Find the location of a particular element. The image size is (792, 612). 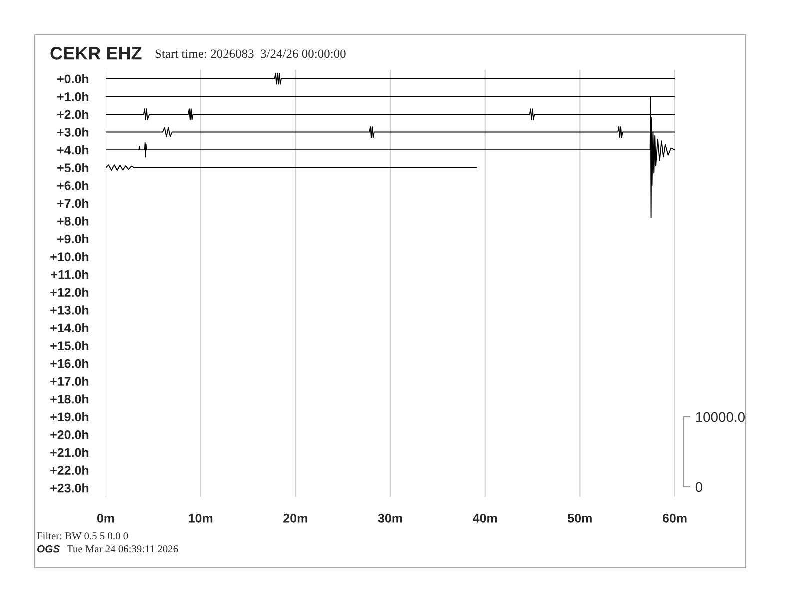

y-tick-label: +2.0h is located at coordinates (73, 115).